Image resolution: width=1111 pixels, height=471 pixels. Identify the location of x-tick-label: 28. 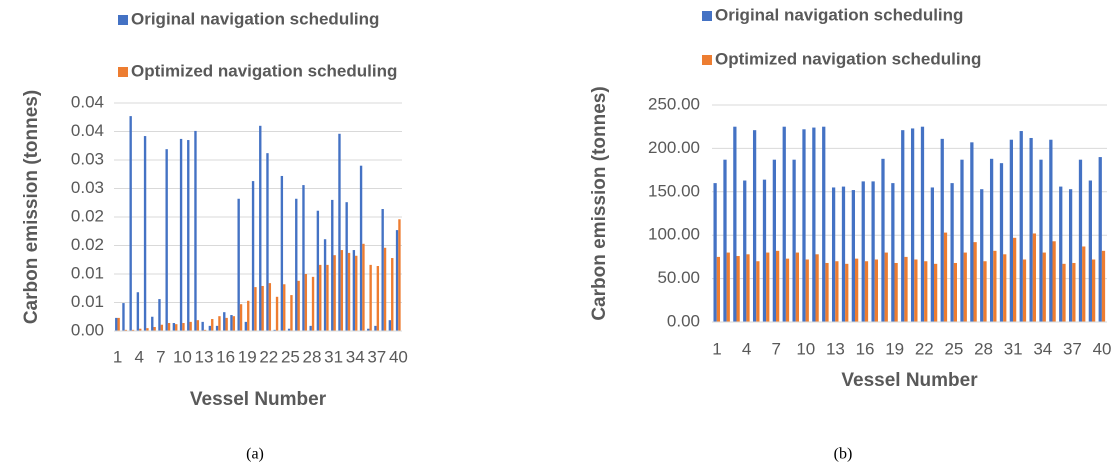
(983, 348).